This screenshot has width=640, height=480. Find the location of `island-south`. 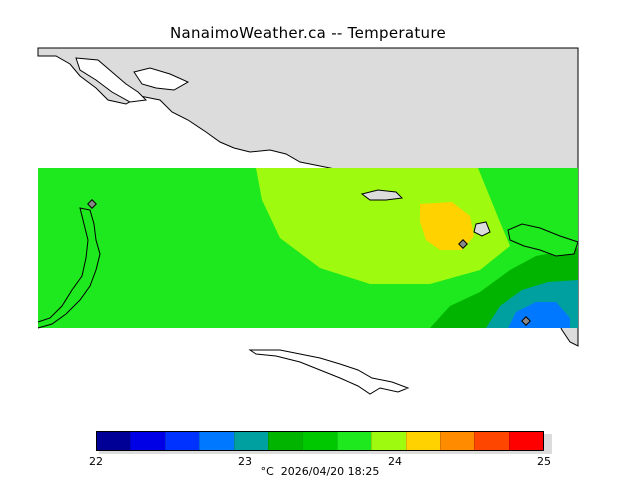

island-south is located at coordinates (329, 372).